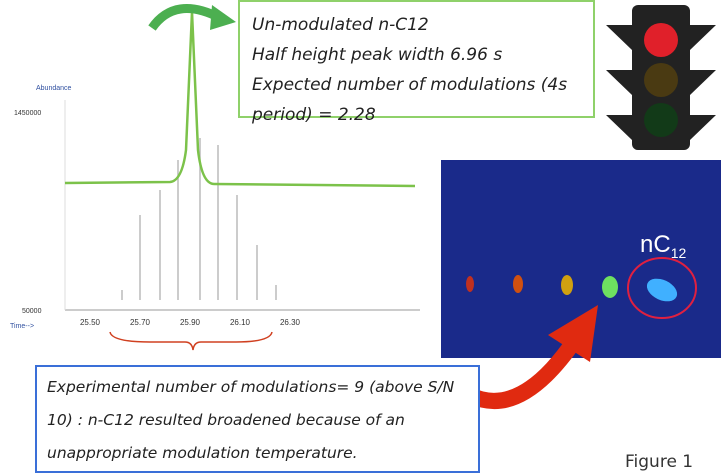 This screenshot has height=473, width=721. I want to click on x-tick-label: 25.90, so click(190, 322).